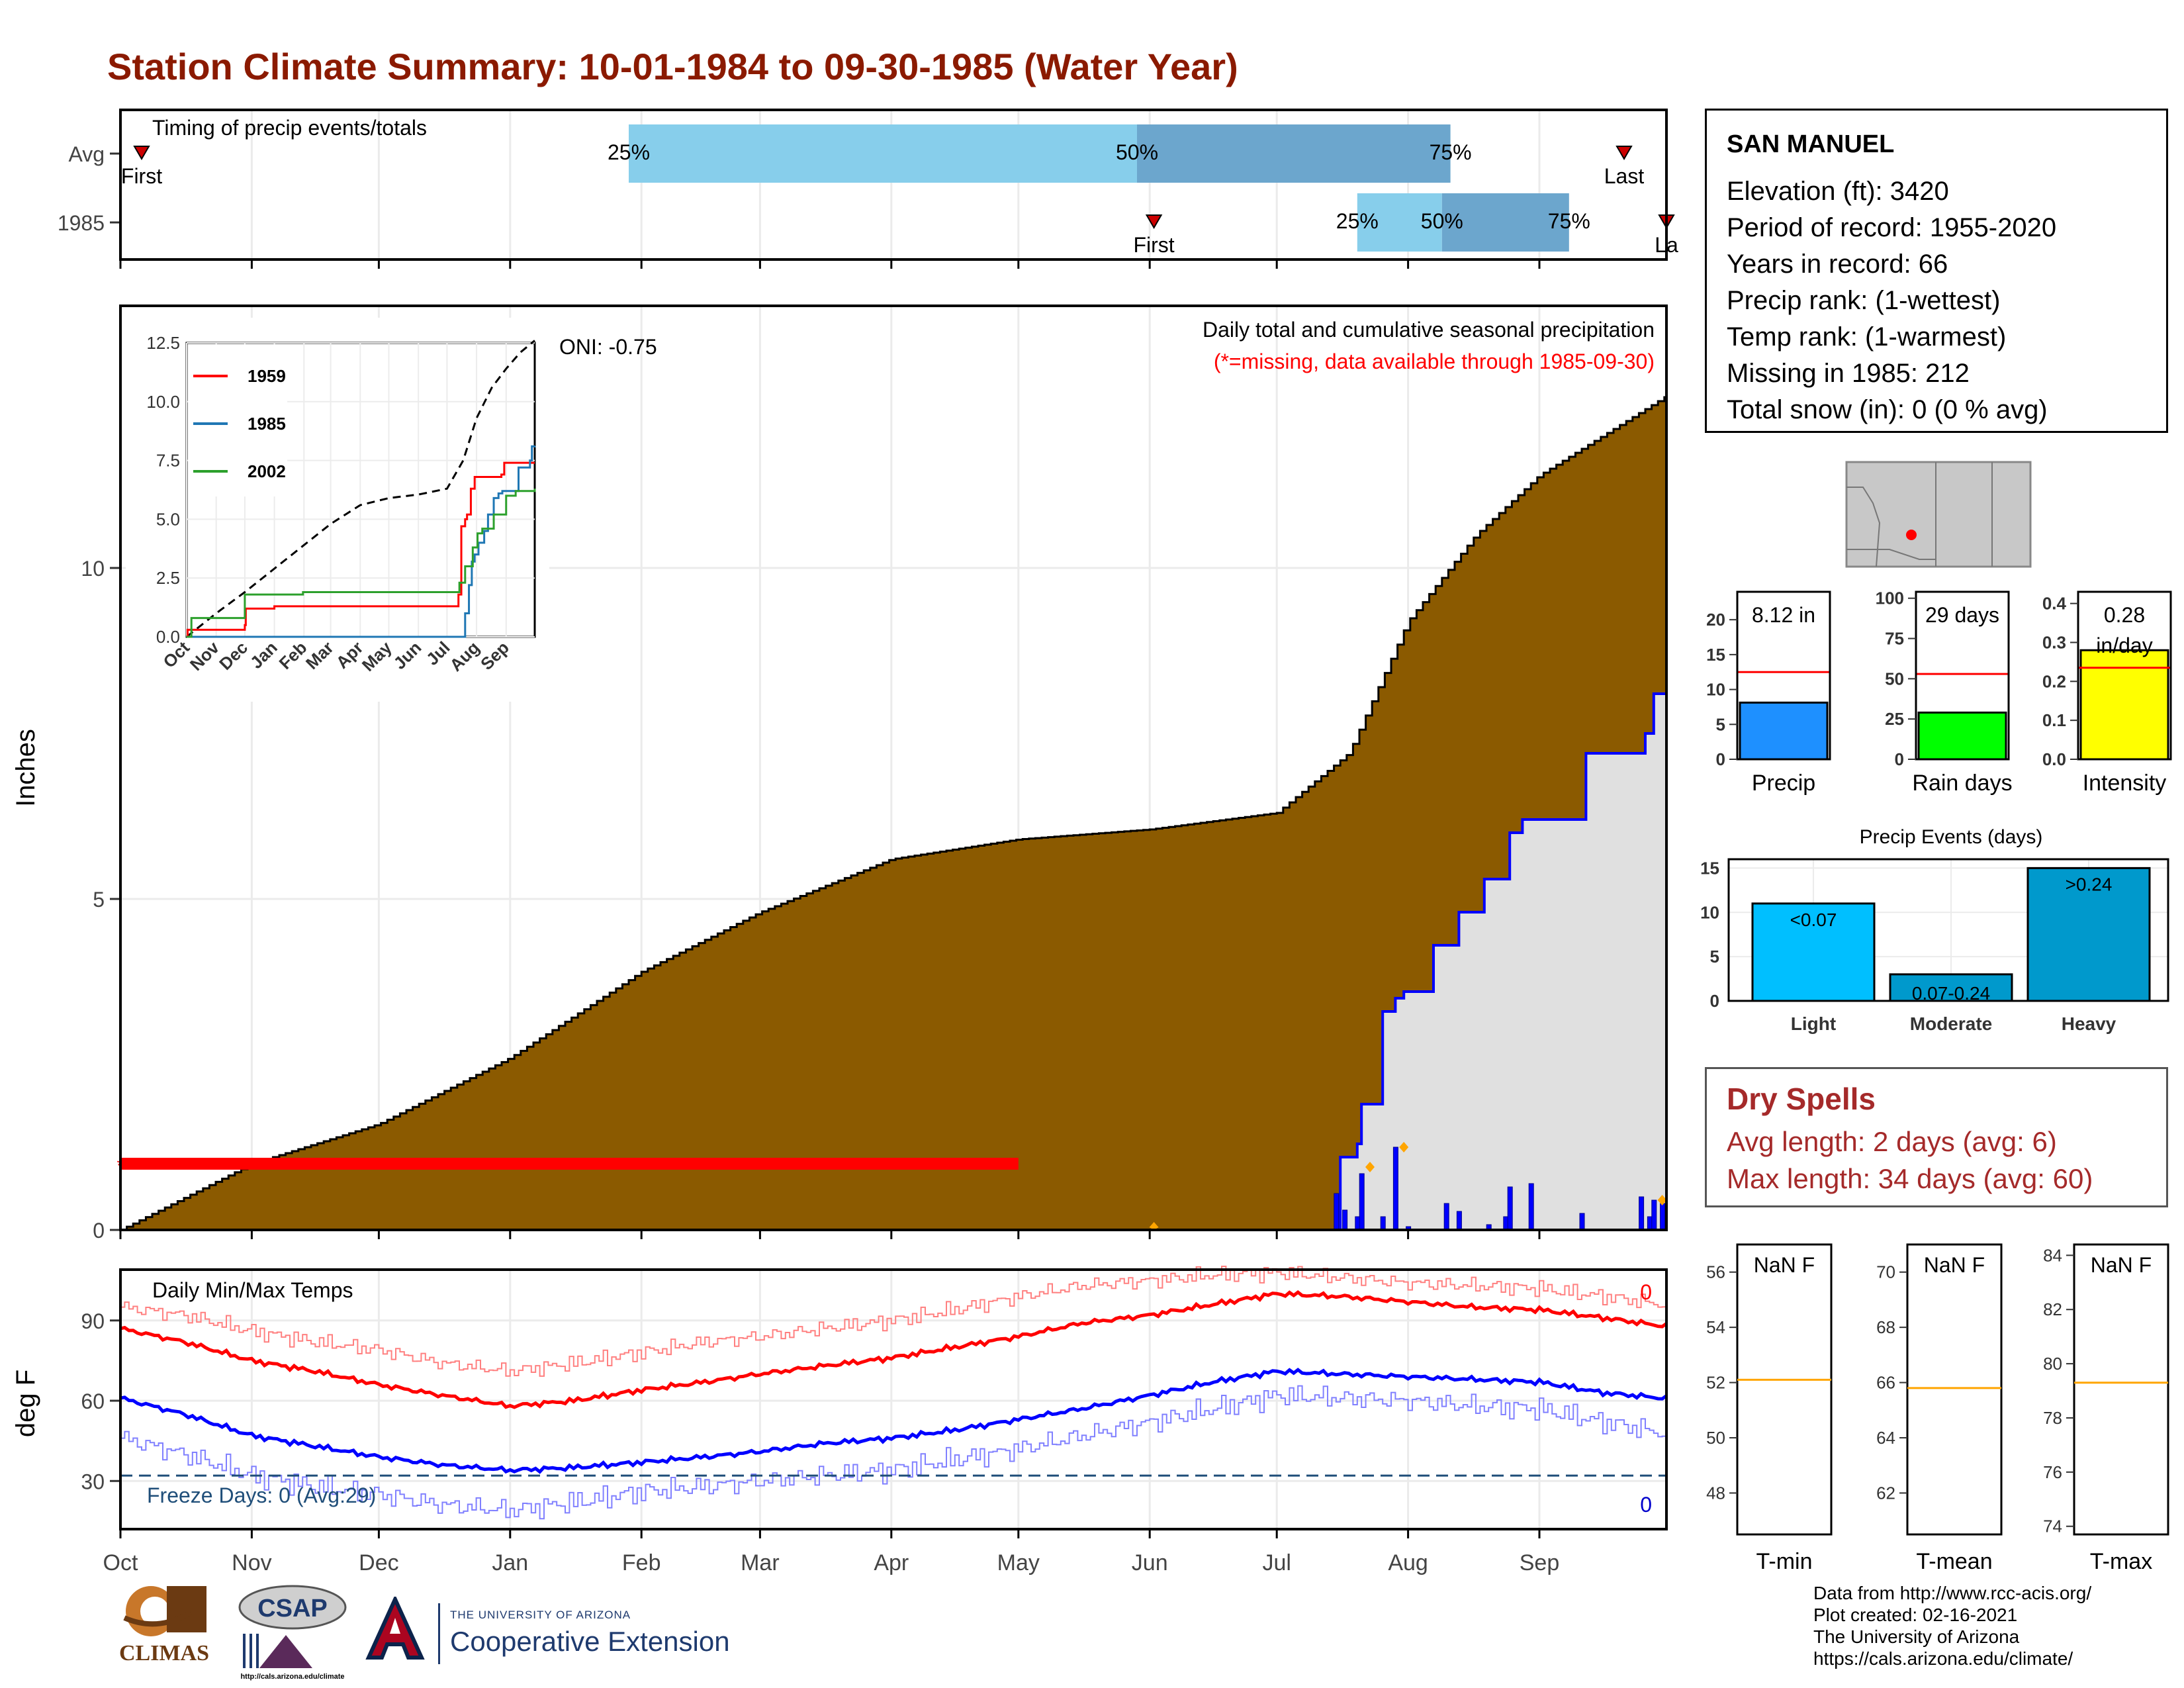 The height and width of the screenshot is (1688, 2184). Describe the element at coordinates (1624, 176) in the screenshot. I see `timing-label-last: Last` at that location.